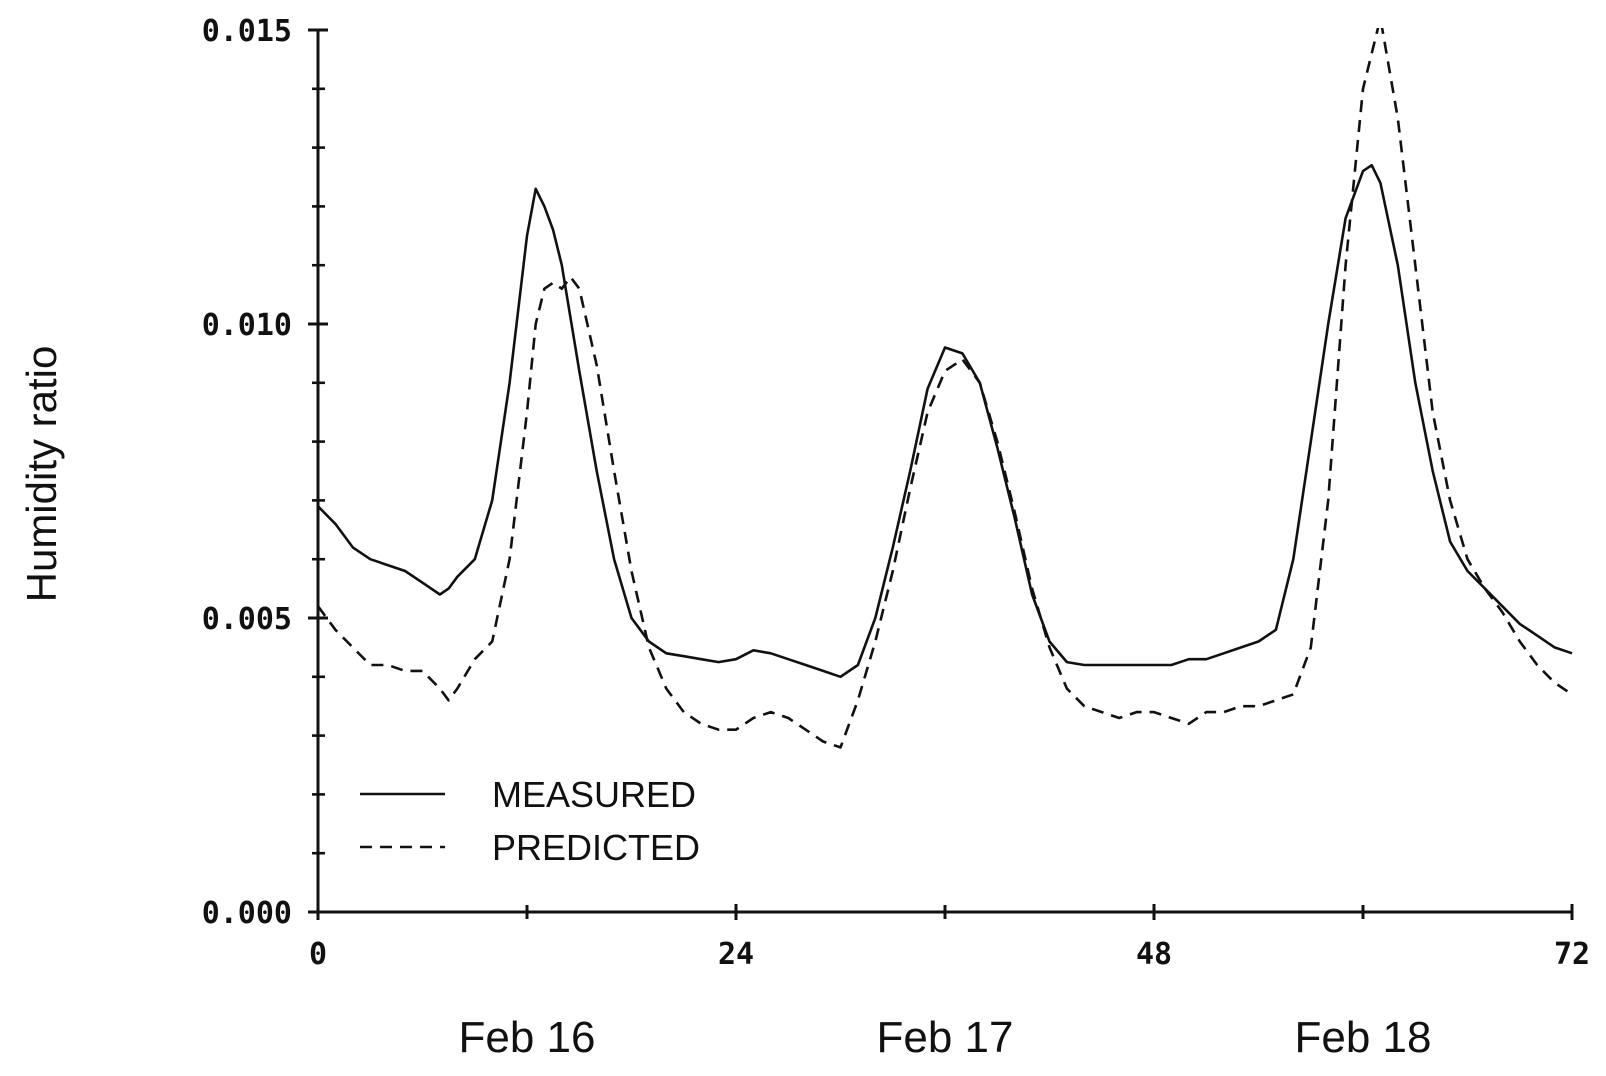  I want to click on x-tick-label: 72, so click(1572, 954).